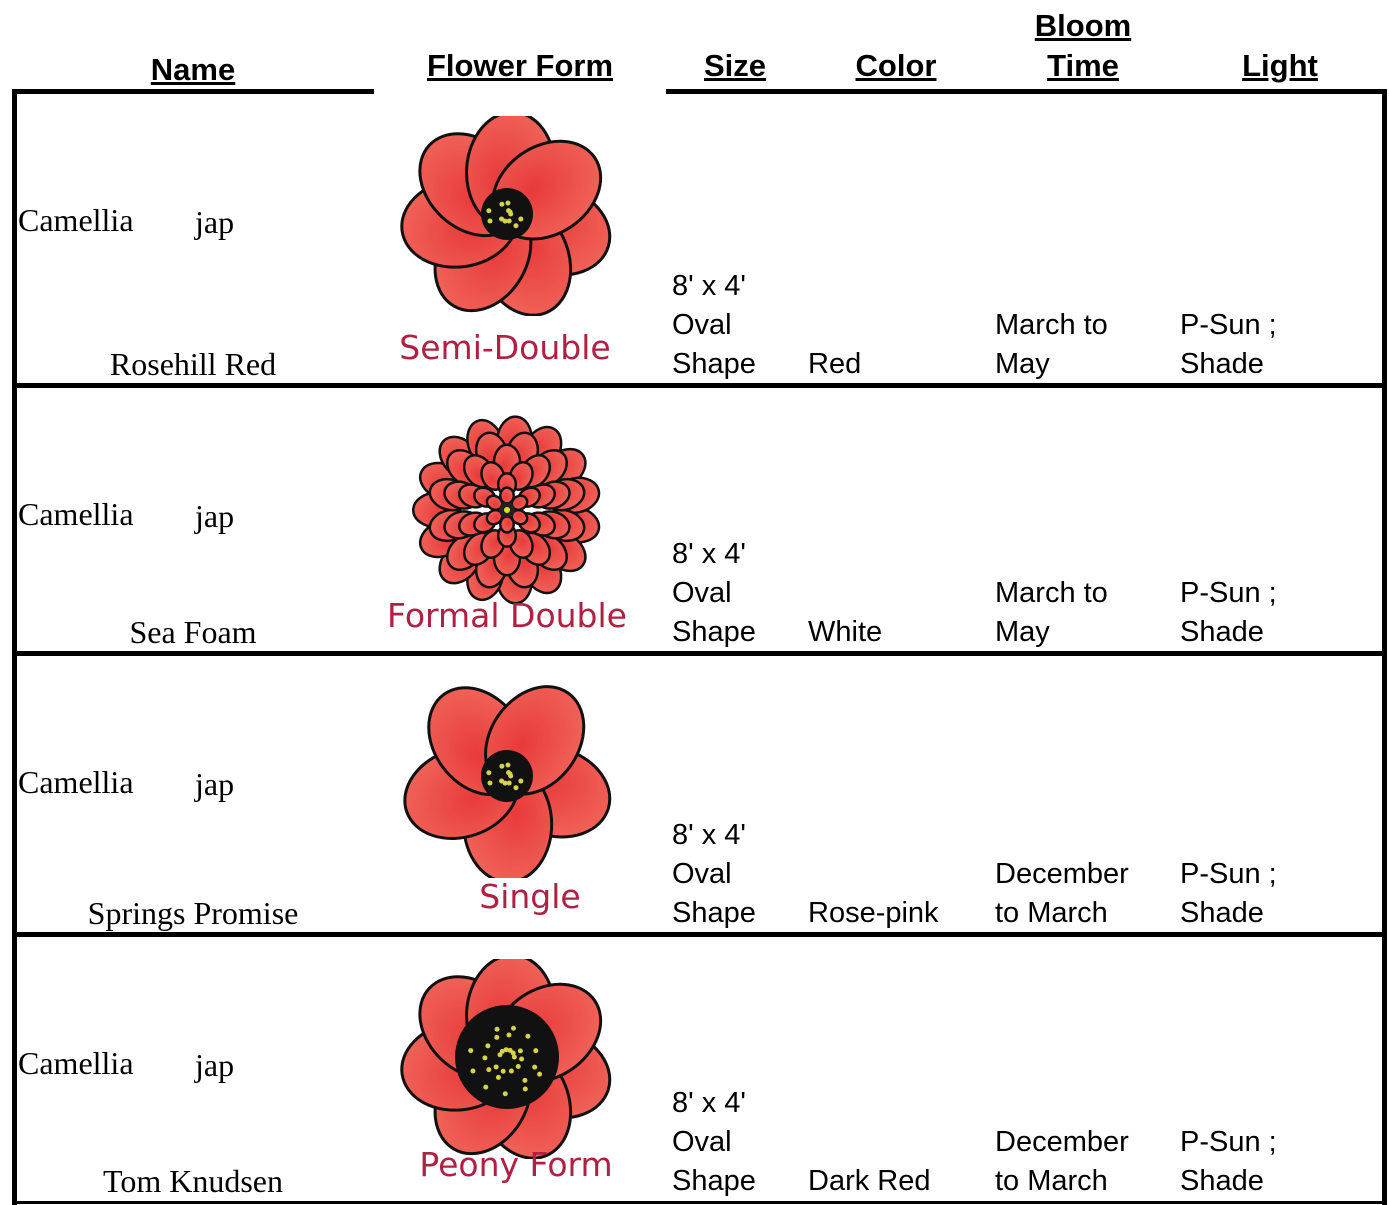  Describe the element at coordinates (735, 65) in the screenshot. I see `column-header: Size` at that location.